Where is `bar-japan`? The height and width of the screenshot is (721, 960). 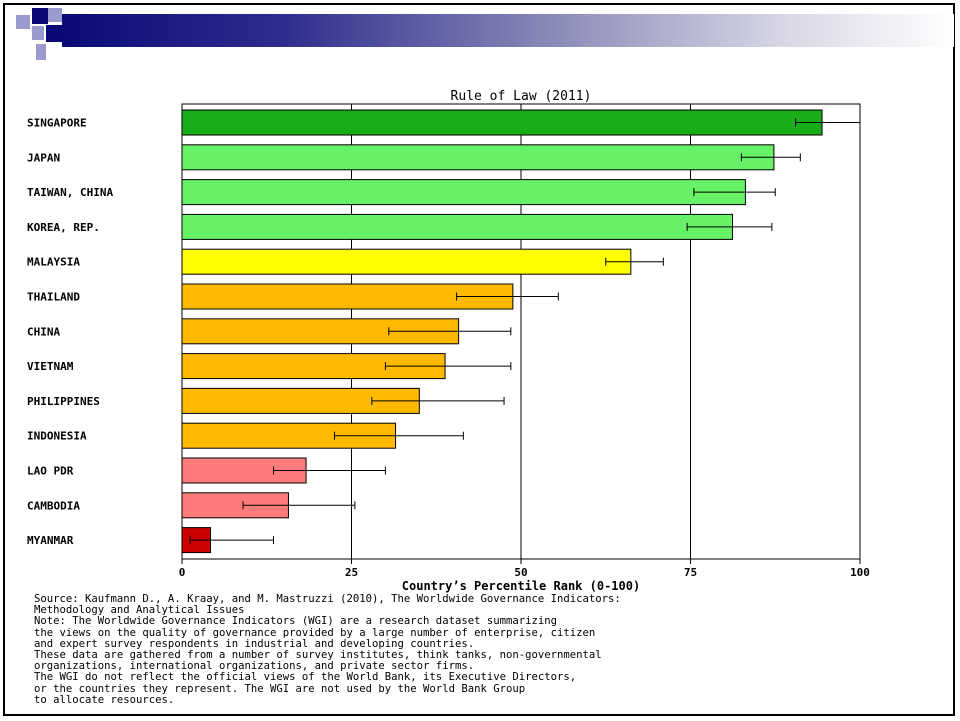 bar-japan is located at coordinates (478, 157).